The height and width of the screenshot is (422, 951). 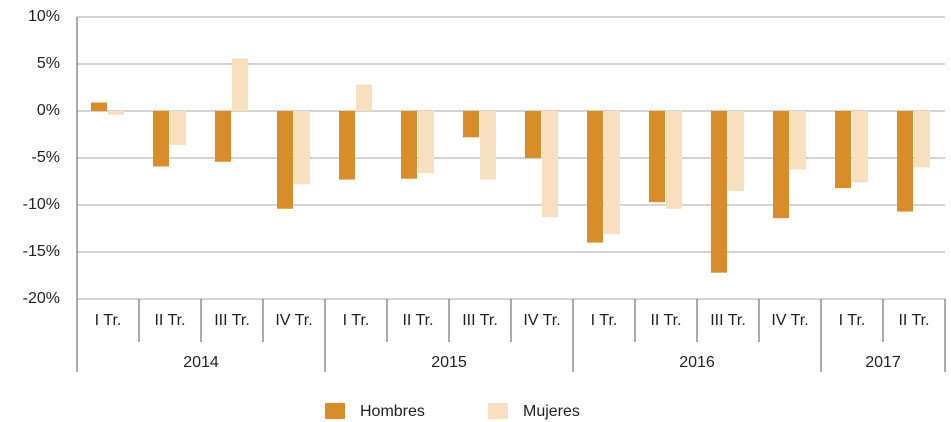 What do you see at coordinates (697, 362) in the screenshot?
I see `group-label: 2016` at bounding box center [697, 362].